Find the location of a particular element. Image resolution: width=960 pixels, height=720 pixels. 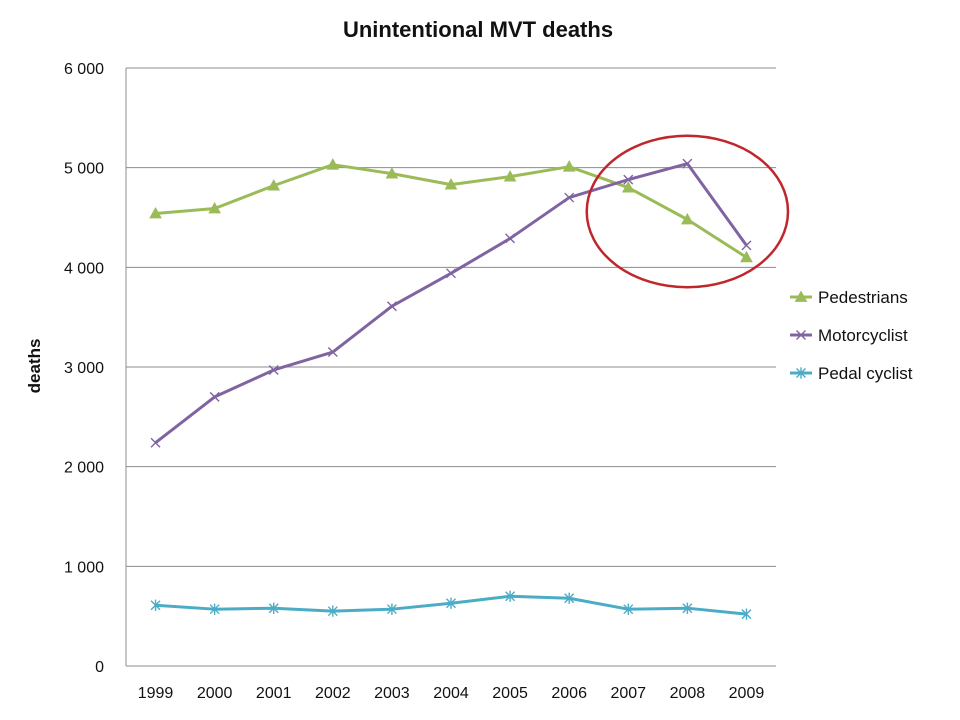

y-axis-label: deaths is located at coordinates (34, 366).